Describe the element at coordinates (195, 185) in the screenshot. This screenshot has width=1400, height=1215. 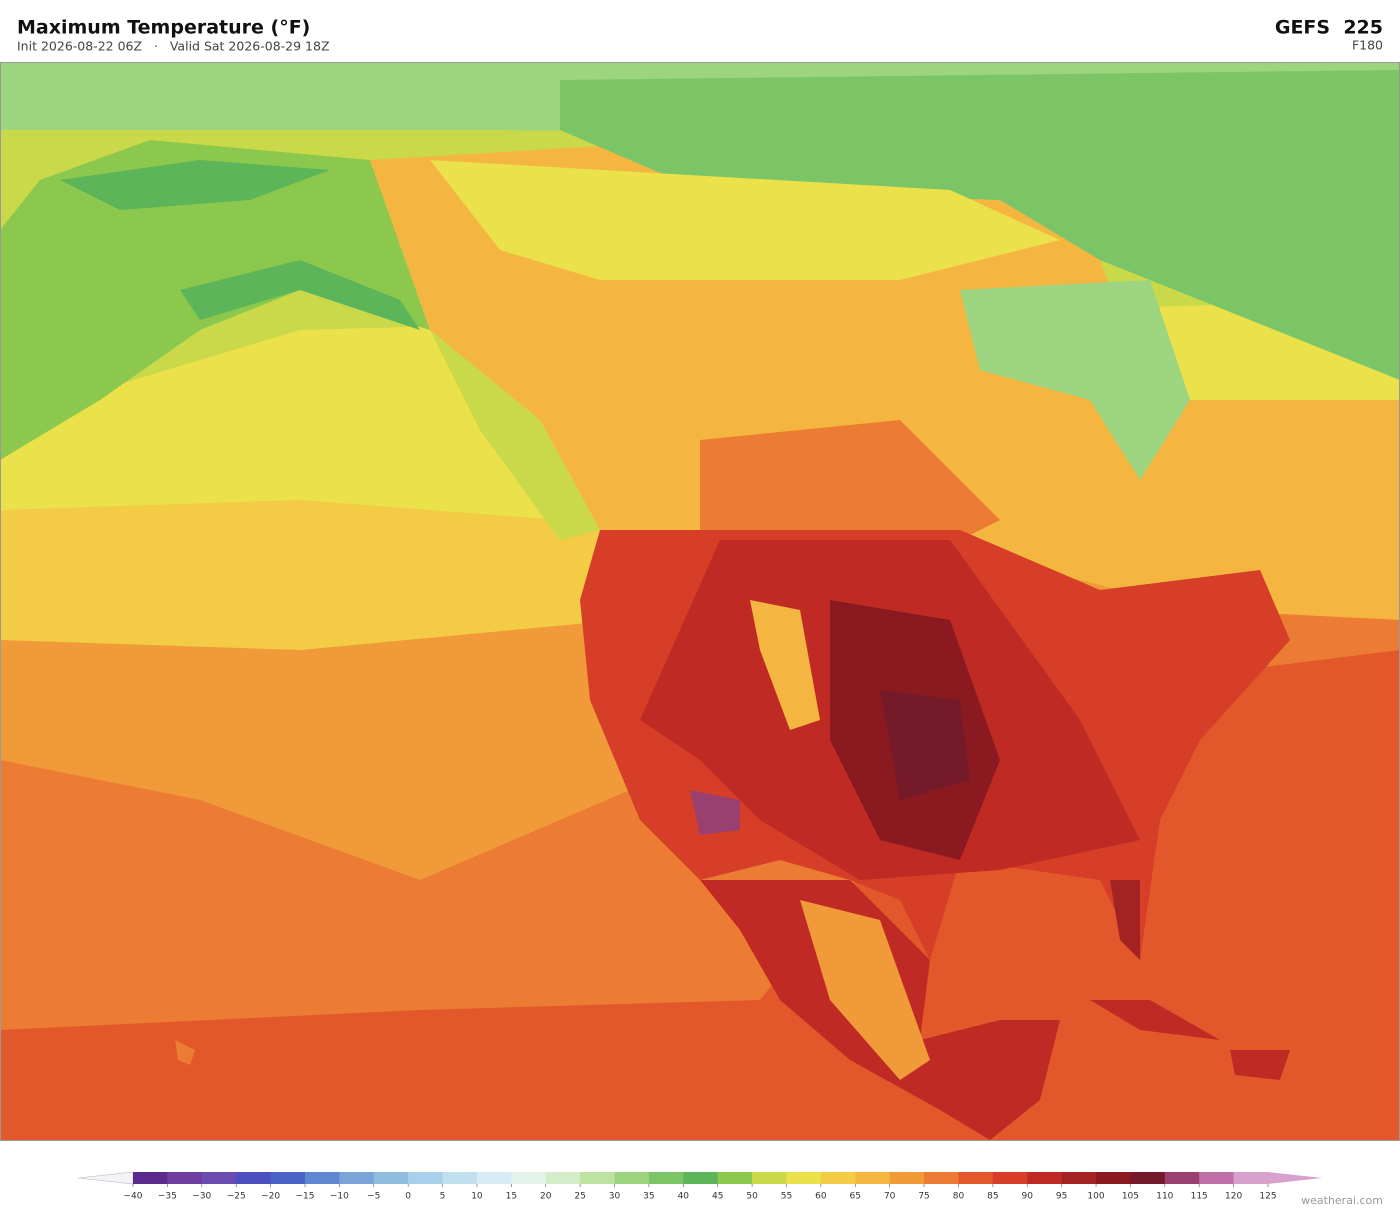
I see `alaska-north` at that location.